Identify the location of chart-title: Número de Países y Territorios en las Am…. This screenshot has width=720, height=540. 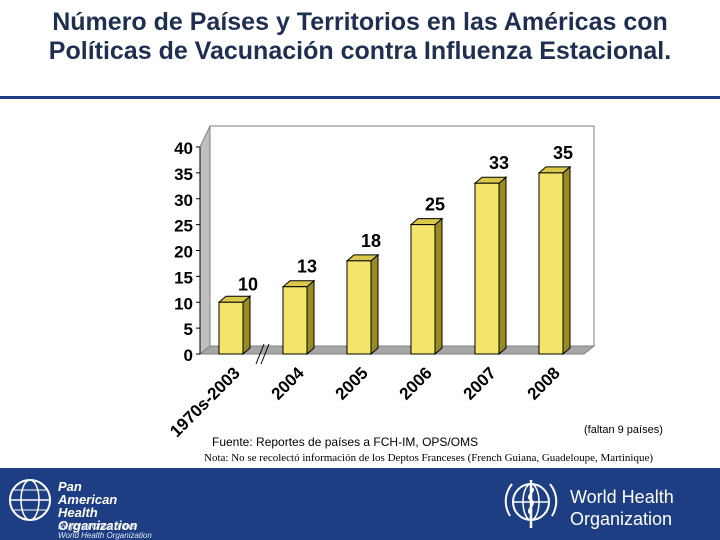
(360, 36).